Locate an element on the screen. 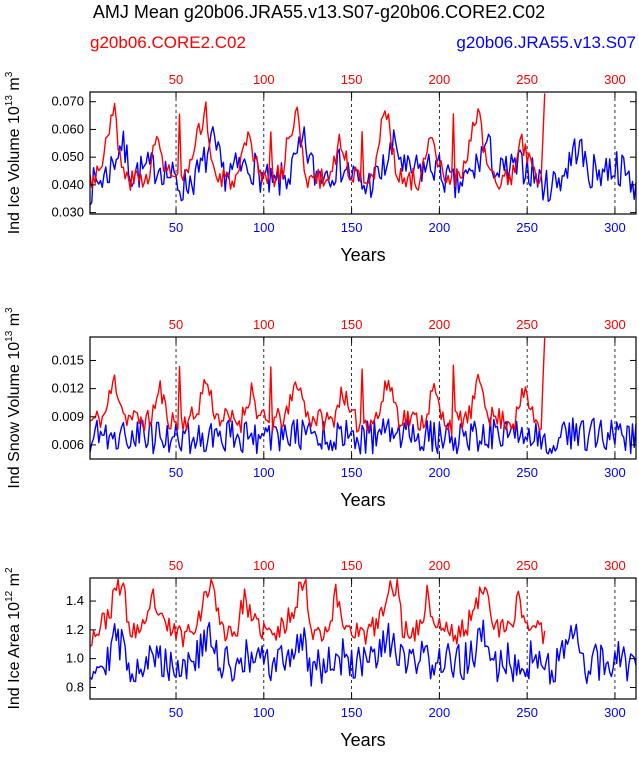 The height and width of the screenshot is (762, 639). y-tick-label: 0.030 is located at coordinates (67, 212).